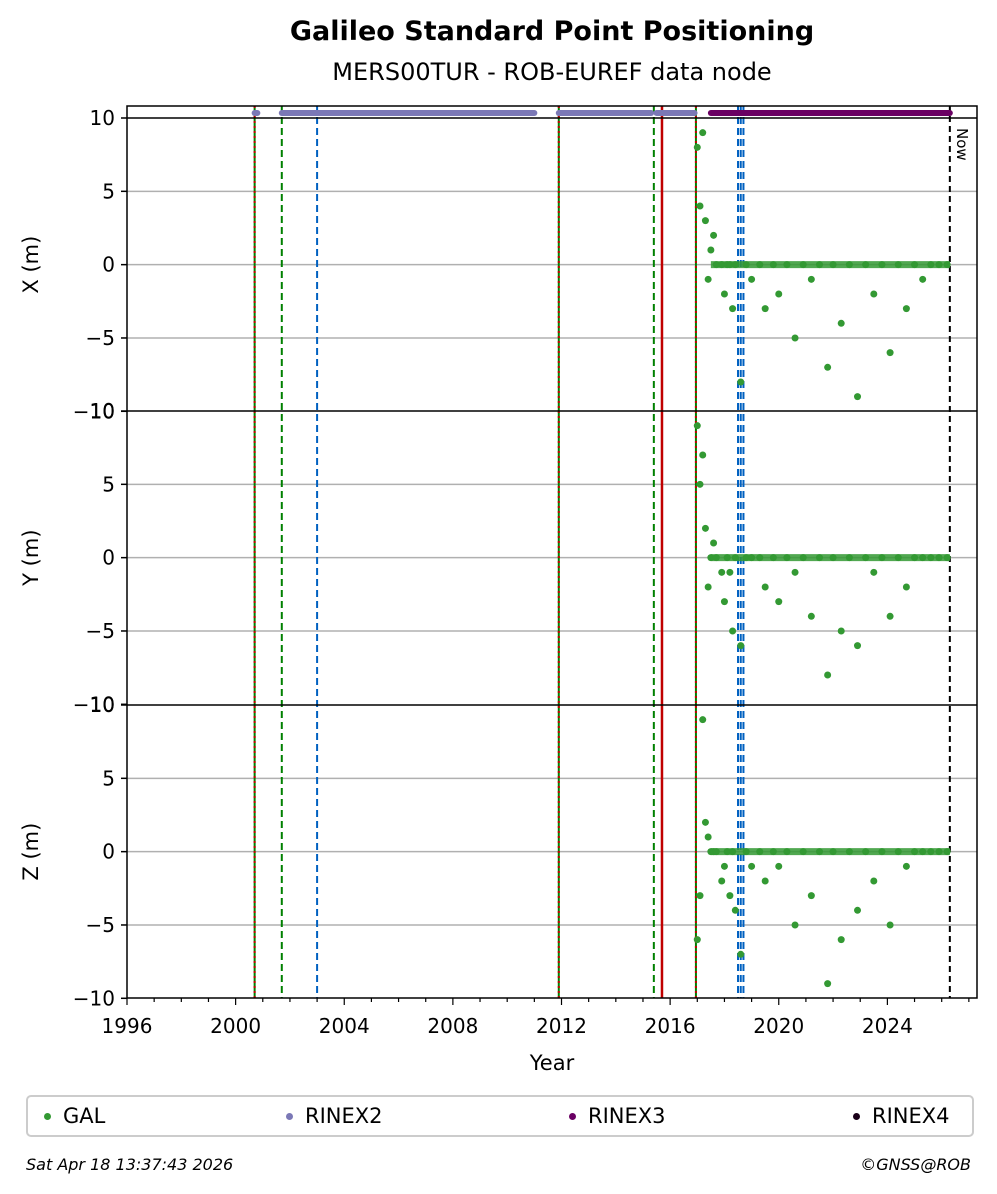 The height and width of the screenshot is (1194, 997). I want to click on x-tick-label: 2016, so click(670, 1026).